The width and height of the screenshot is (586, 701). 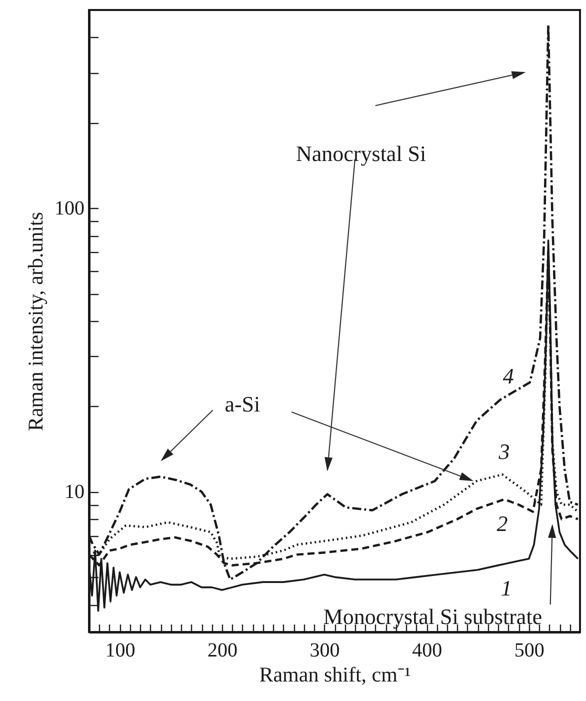 I want to click on x-tick-label: 400, so click(x=427, y=651).